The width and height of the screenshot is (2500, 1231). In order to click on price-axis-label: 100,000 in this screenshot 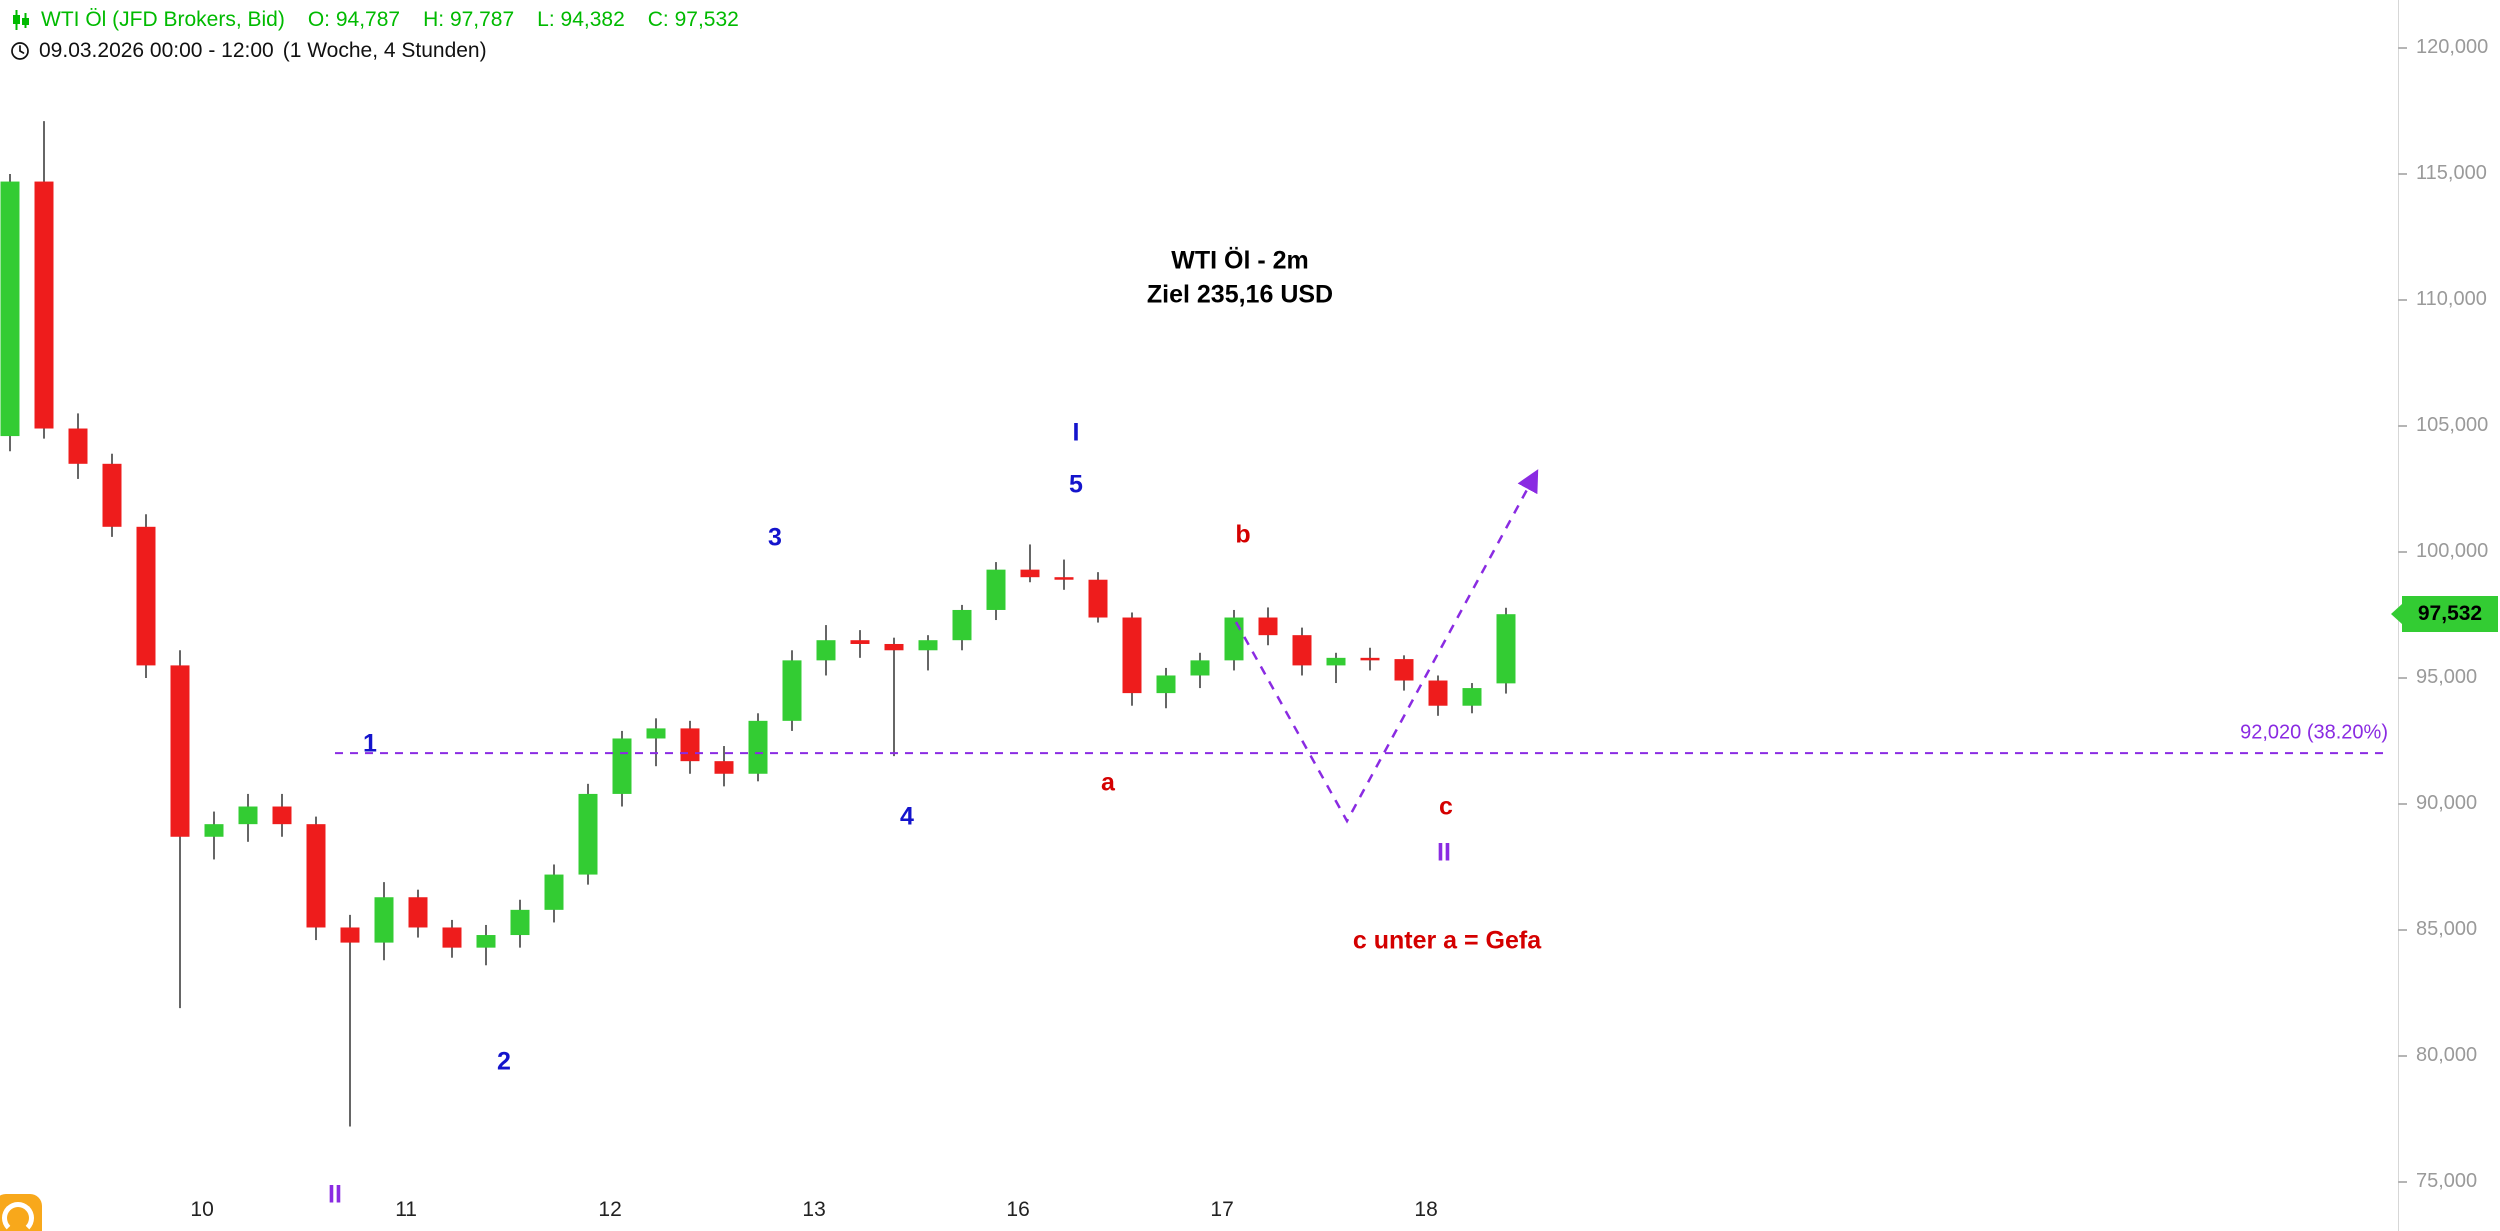, I will do `click(2443, 551)`.